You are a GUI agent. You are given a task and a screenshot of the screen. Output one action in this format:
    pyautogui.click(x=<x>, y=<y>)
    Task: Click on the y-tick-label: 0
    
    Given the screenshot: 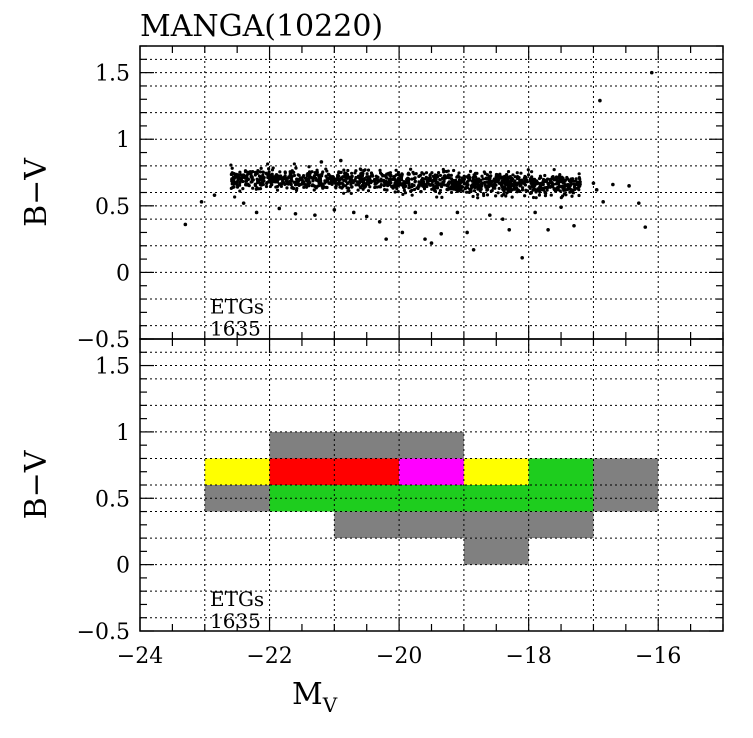 What is the action you would take?
    pyautogui.click(x=123, y=566)
    